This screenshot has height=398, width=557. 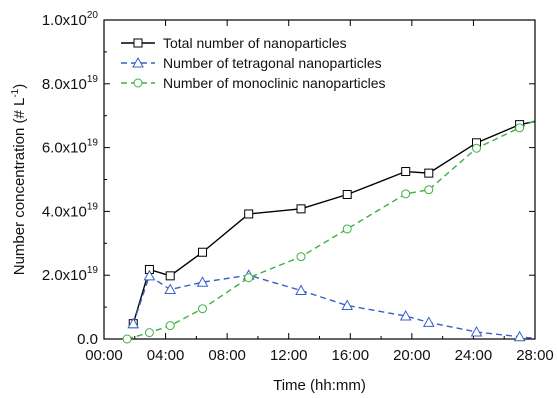 What do you see at coordinates (104, 355) in the screenshot?
I see `x-tick-label: 00:00` at bounding box center [104, 355].